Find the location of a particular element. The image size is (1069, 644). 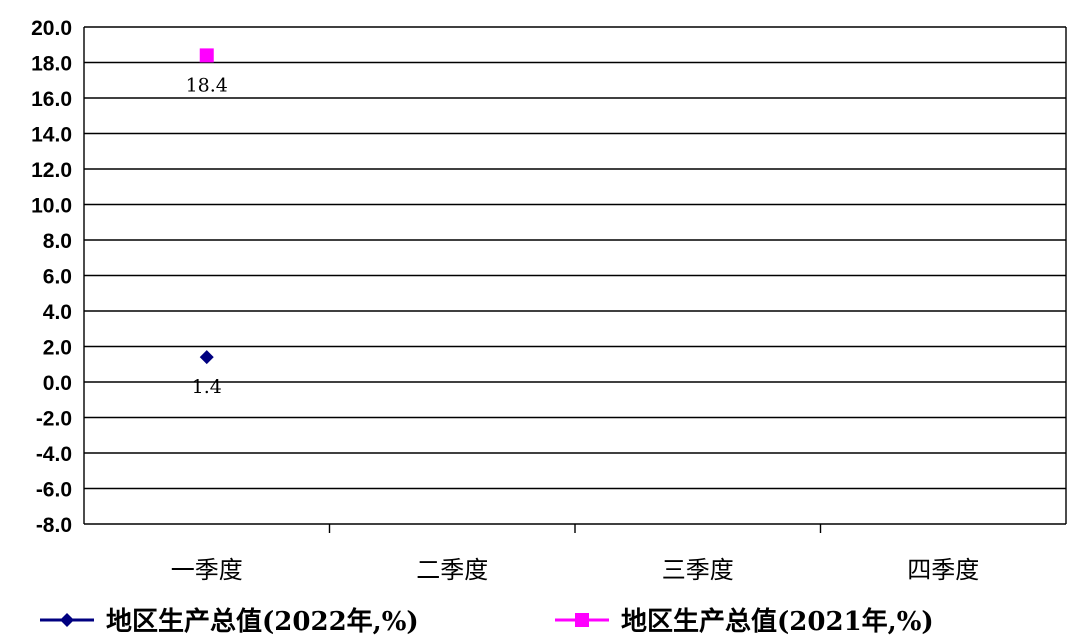

y-tick-label: 14.0 is located at coordinates (51, 135).